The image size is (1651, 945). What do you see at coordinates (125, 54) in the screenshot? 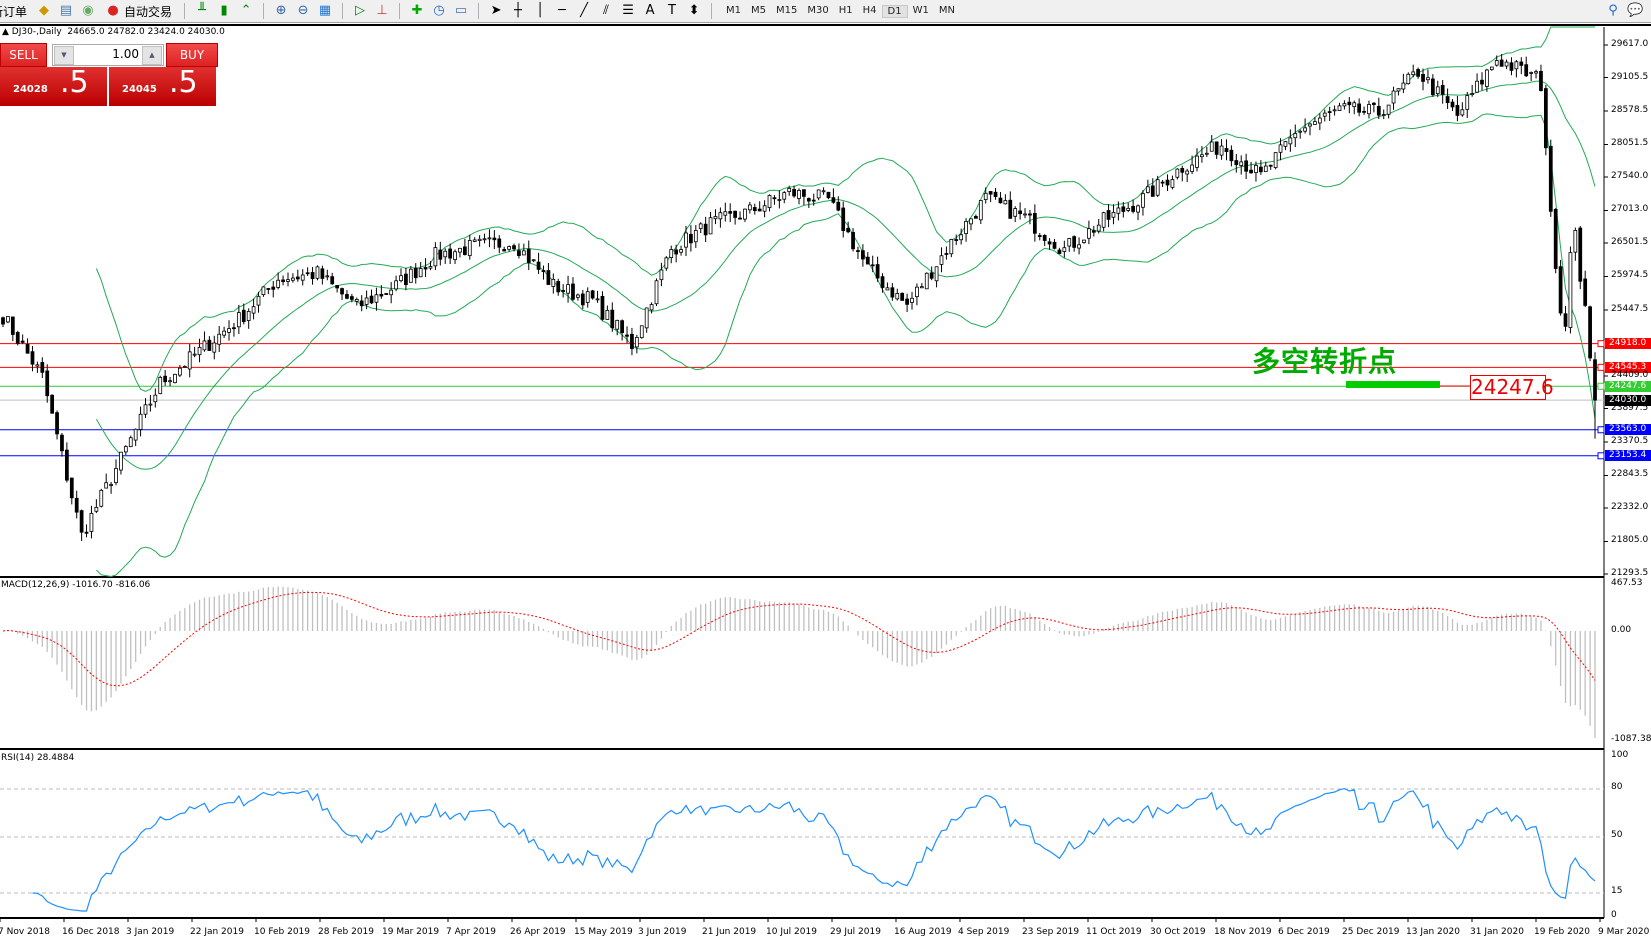
I see `lot-value: 1.00` at bounding box center [125, 54].